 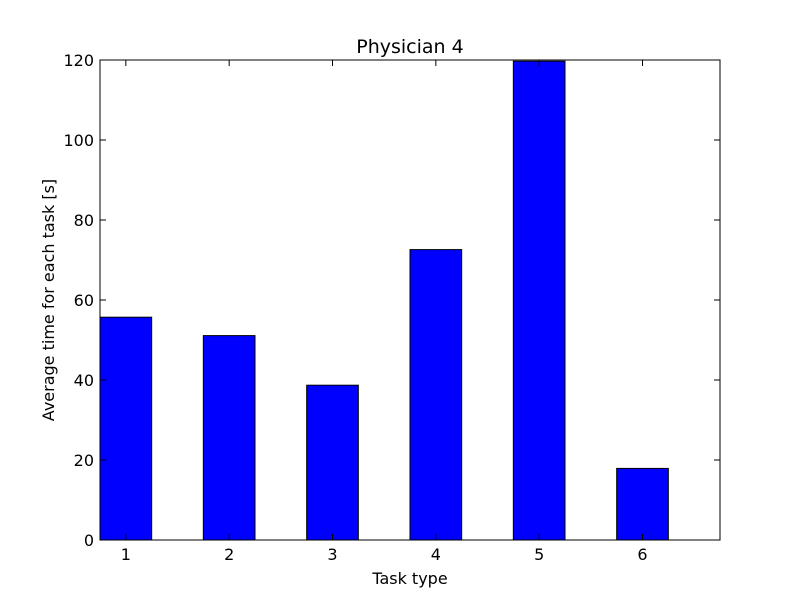 I want to click on x-tick-label: 1, so click(x=126, y=554).